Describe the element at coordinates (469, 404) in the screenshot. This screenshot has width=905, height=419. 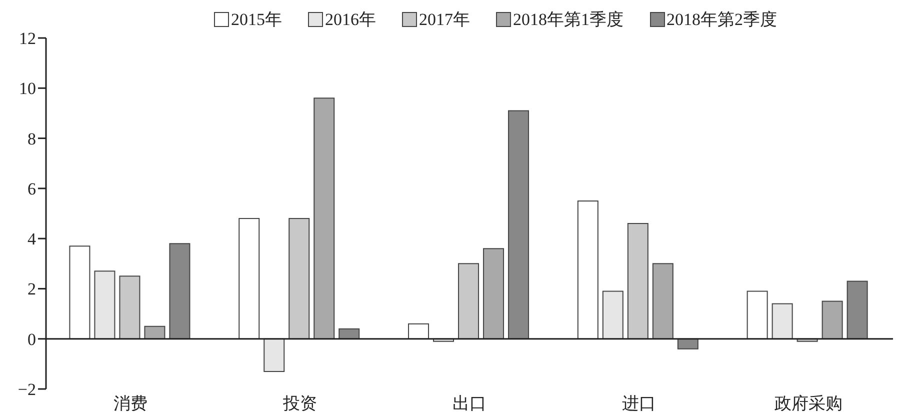
I see `x-tick-label: 出口` at that location.